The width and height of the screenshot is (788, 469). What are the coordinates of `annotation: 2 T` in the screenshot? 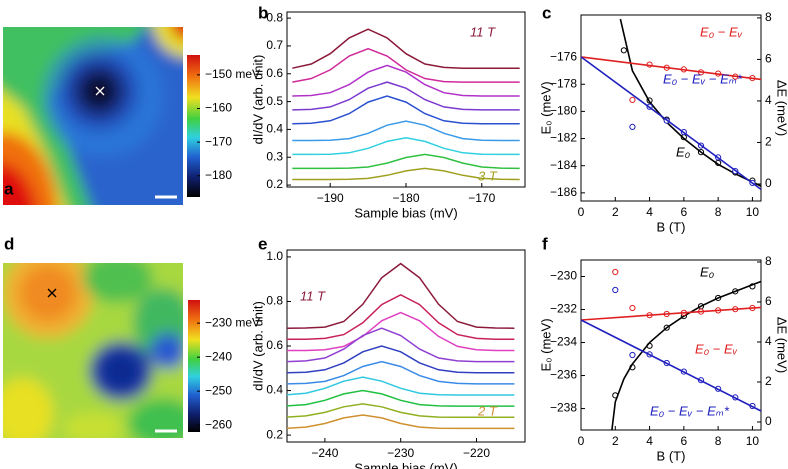 It's located at (487, 410).